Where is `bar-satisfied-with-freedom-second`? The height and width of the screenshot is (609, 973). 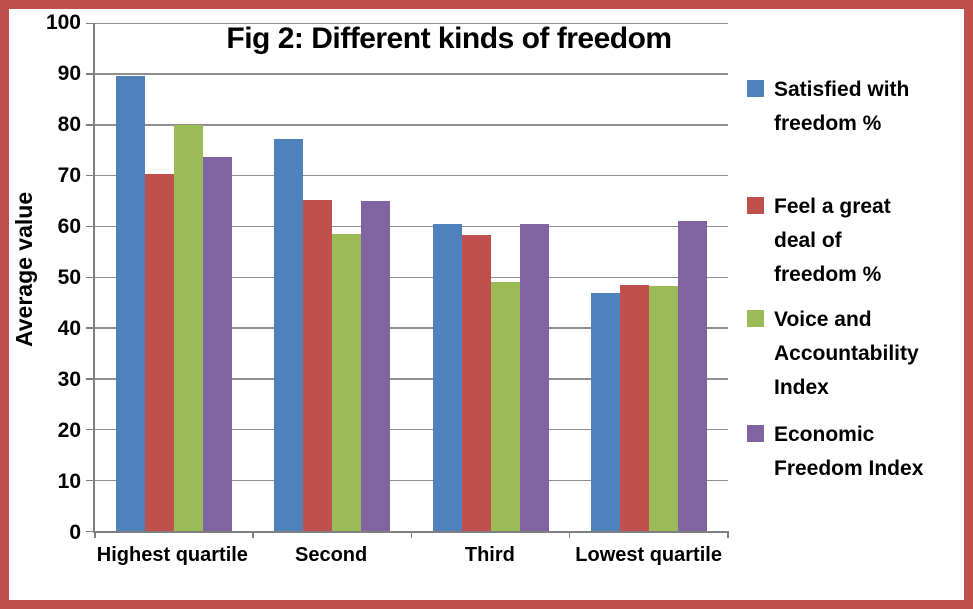 bar-satisfied-with-freedom-second is located at coordinates (289, 334).